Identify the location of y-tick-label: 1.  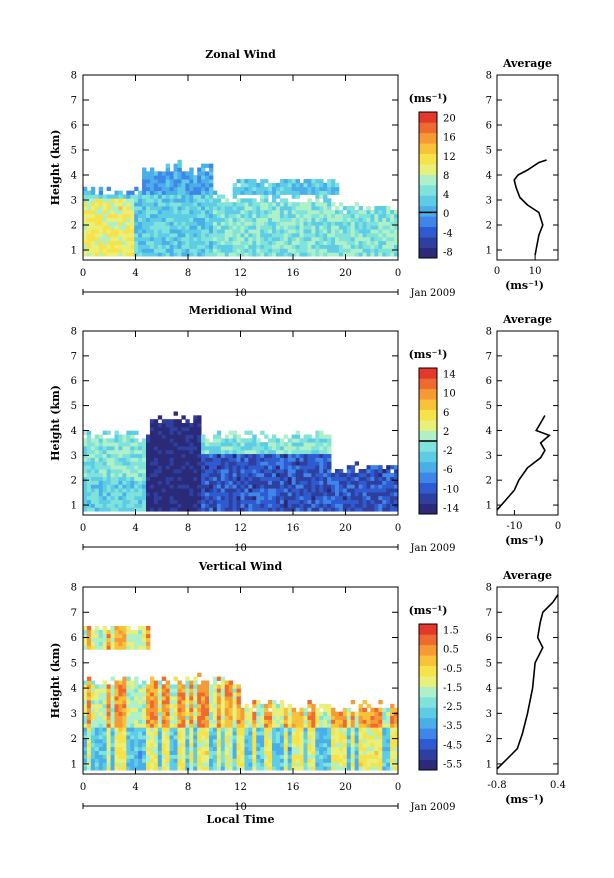
(74, 506).